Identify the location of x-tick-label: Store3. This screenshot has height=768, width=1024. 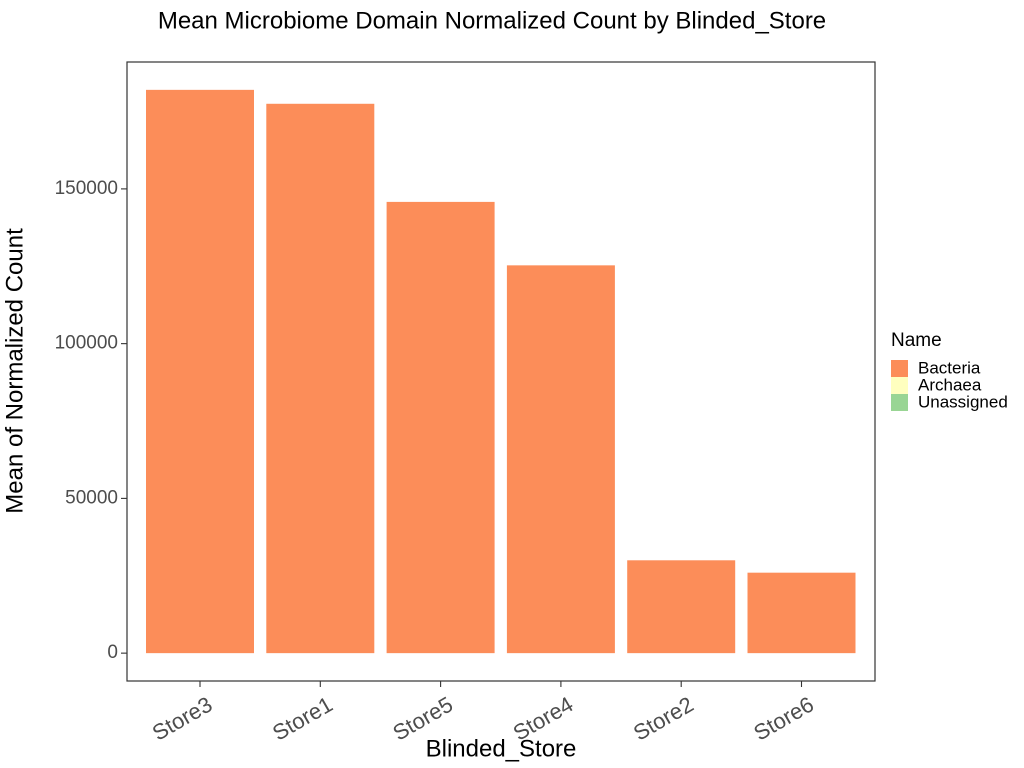
(182, 719).